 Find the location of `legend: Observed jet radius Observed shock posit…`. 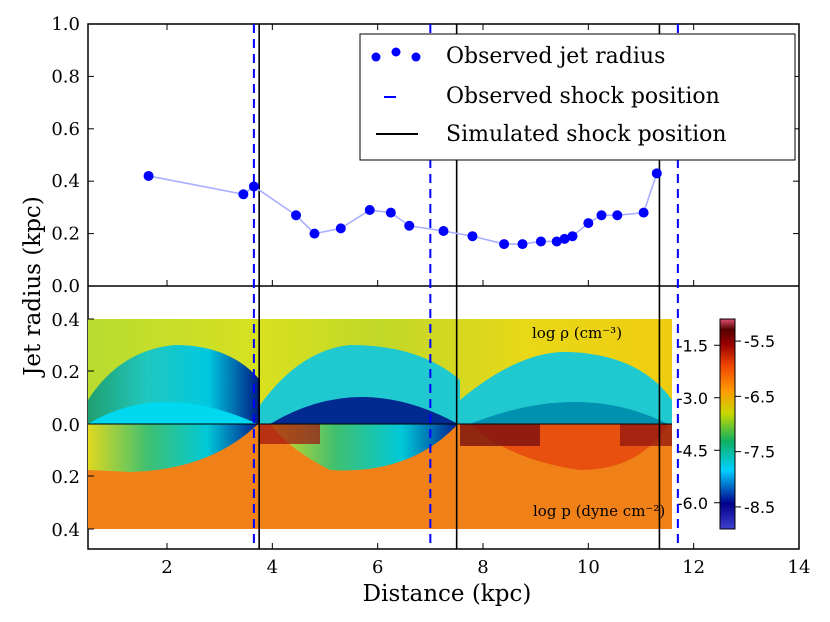

legend: Observed jet radius Observed shock posit… is located at coordinates (577, 97).